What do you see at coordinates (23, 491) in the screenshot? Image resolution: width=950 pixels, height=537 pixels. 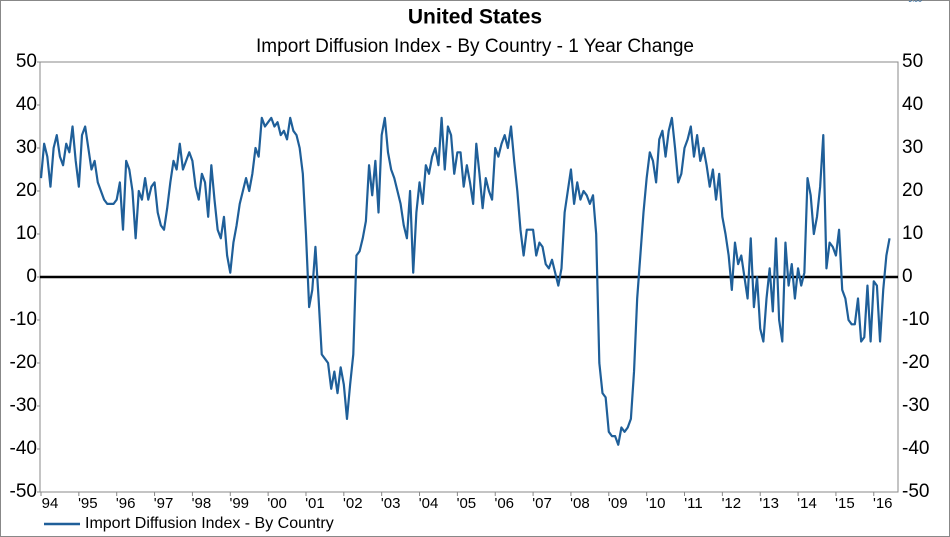 I see `y-tick-label: -50` at bounding box center [23, 491].